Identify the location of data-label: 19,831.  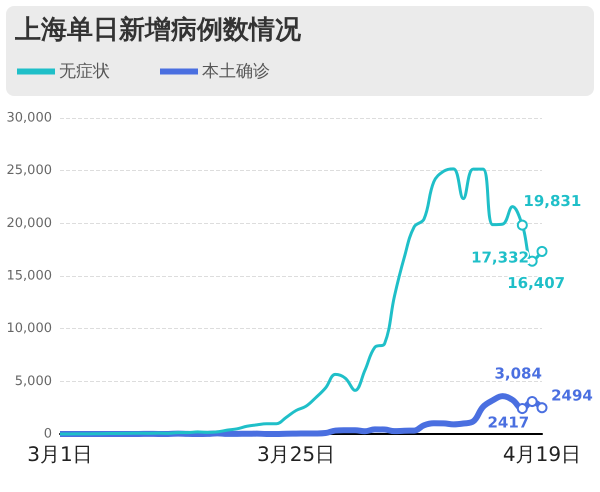
(552, 201).